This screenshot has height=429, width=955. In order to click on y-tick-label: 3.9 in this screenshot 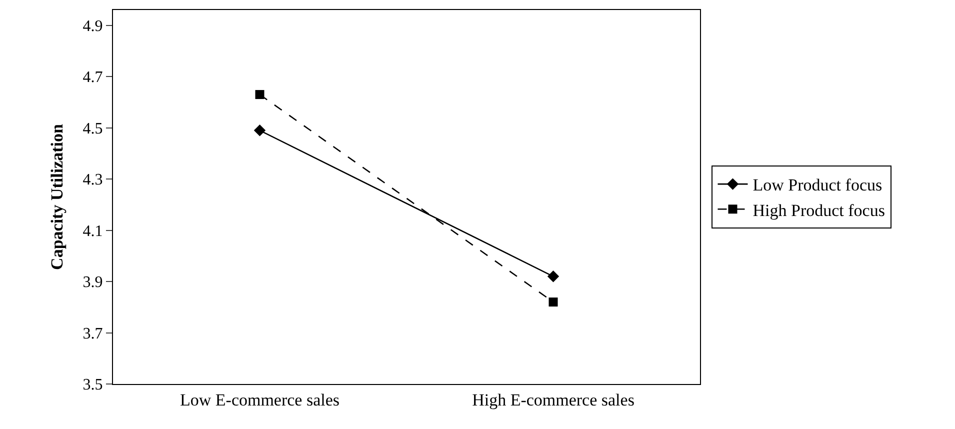, I will do `click(92, 283)`.